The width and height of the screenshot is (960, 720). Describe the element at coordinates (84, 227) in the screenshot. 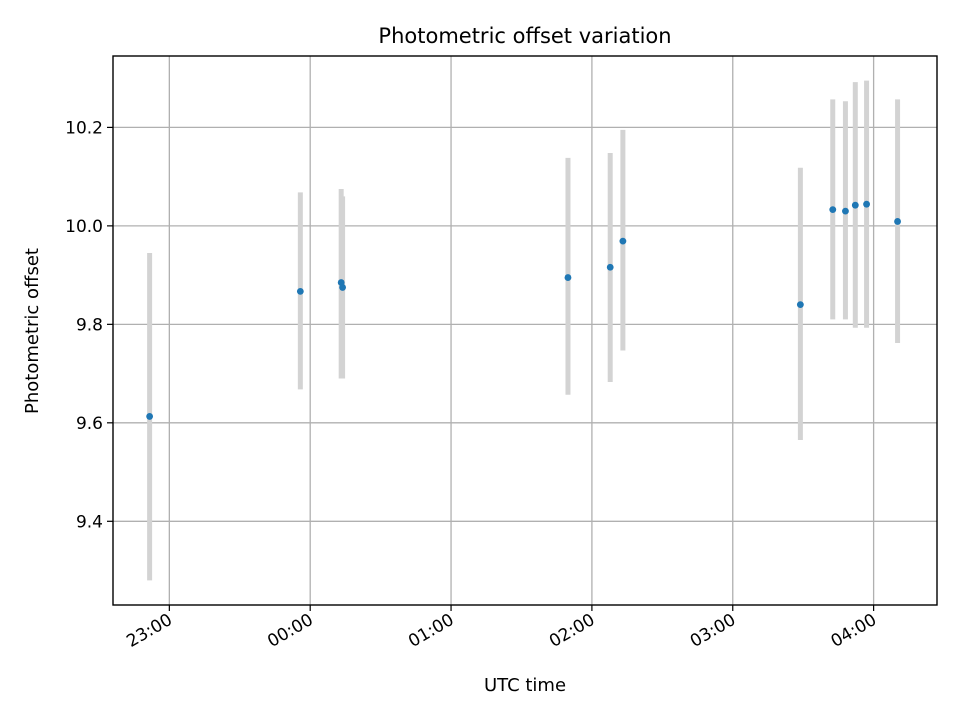

I see `y-tick-label: 10.0` at that location.